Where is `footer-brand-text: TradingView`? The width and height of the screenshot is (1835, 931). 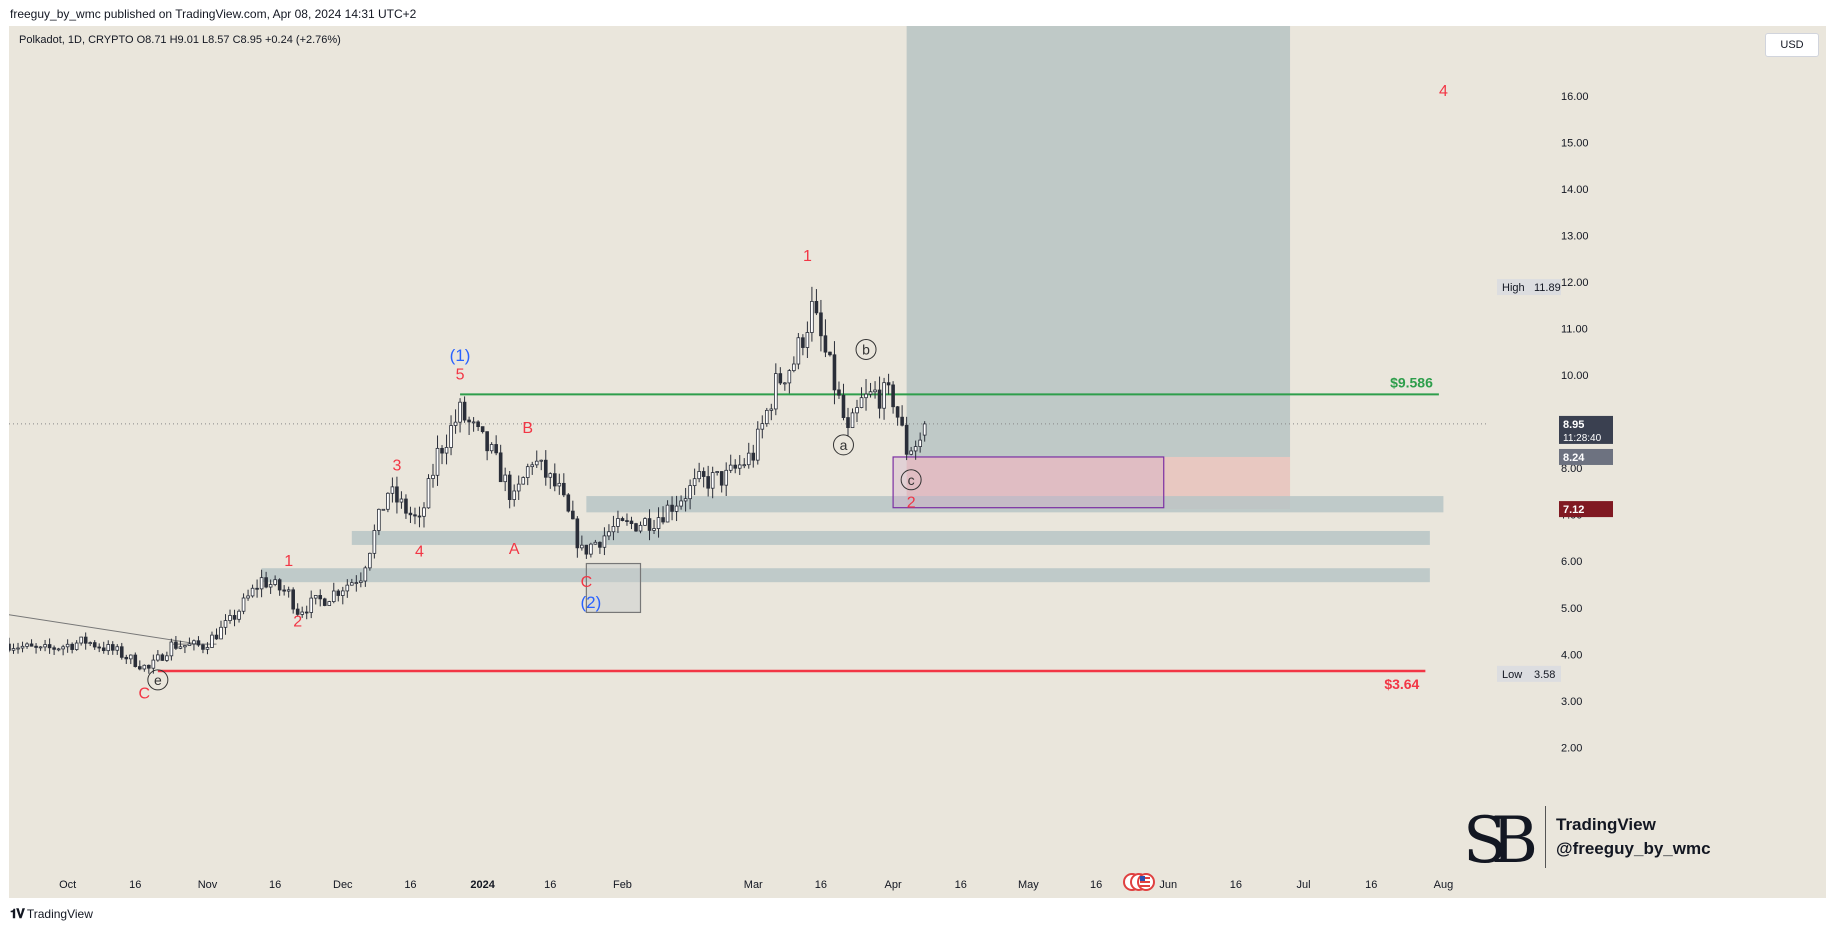 footer-brand-text: TradingView is located at coordinates (59, 914).